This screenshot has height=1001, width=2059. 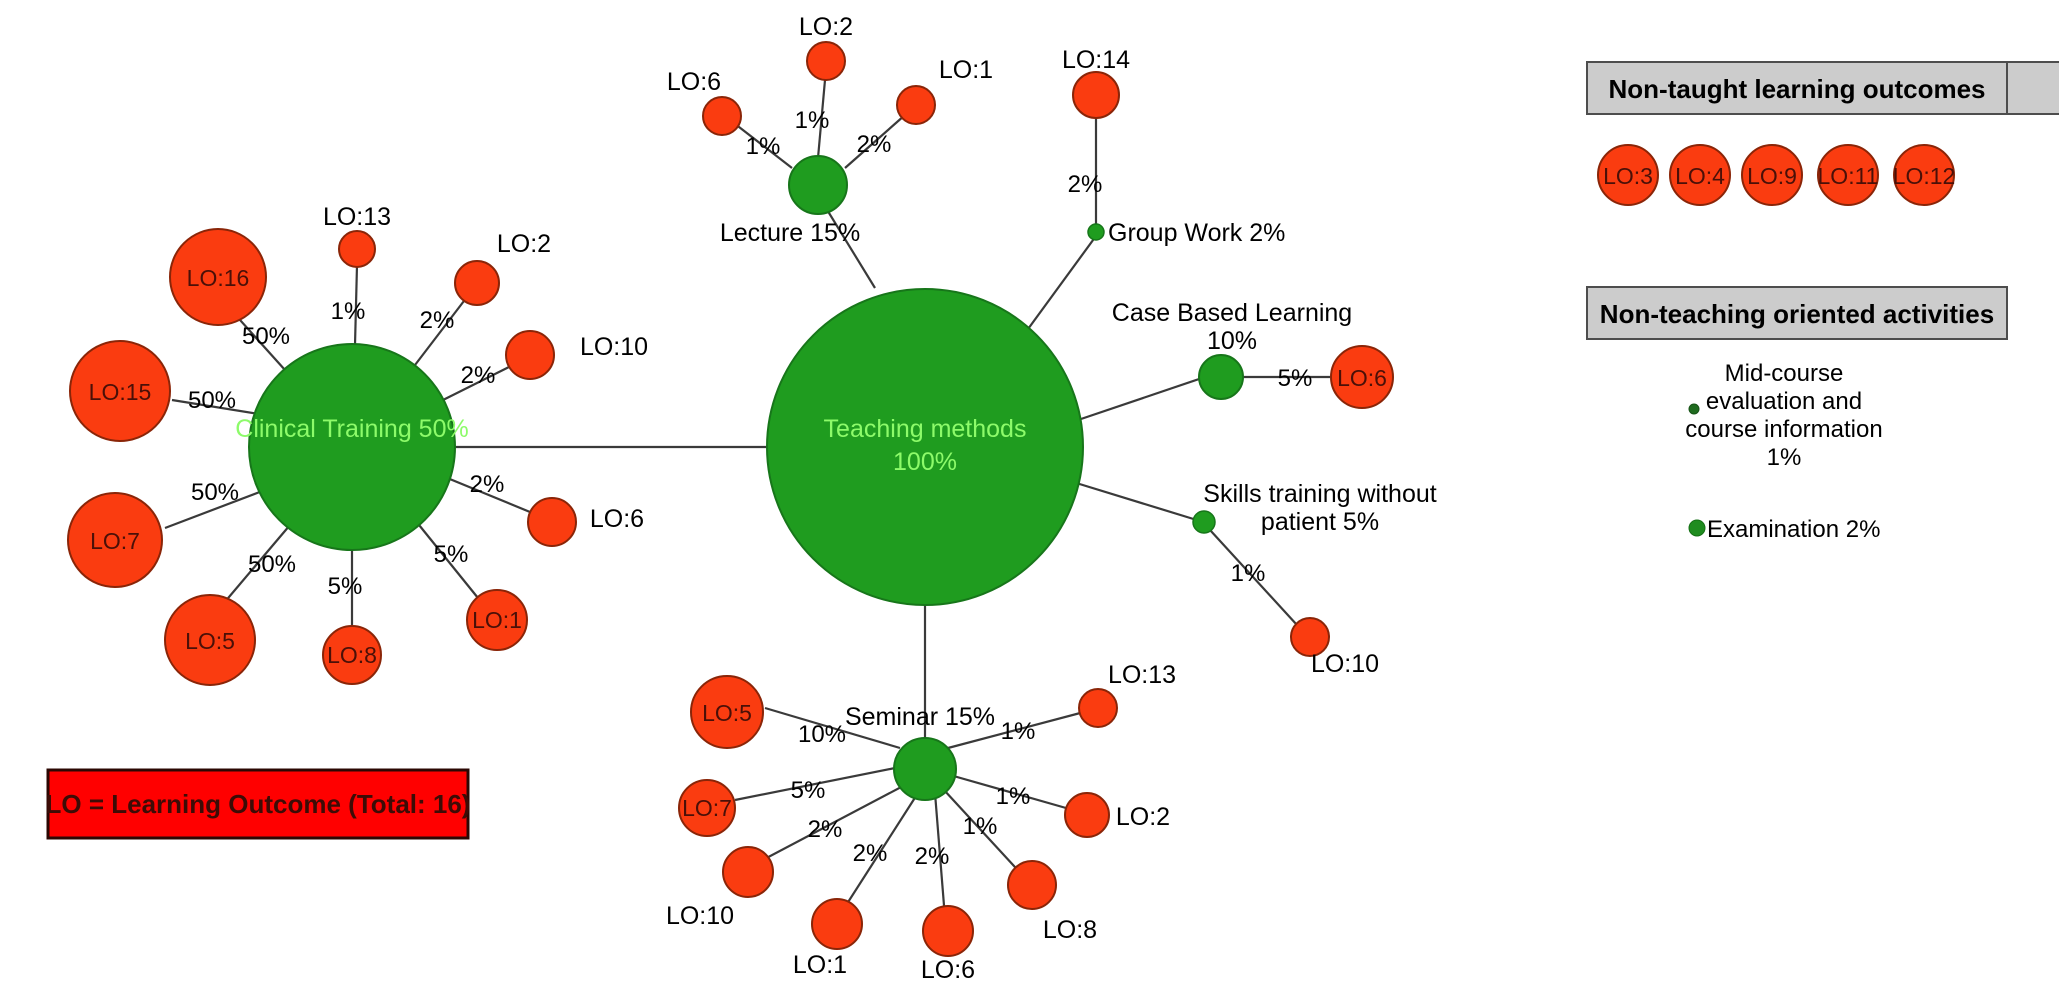 What do you see at coordinates (352, 655) in the screenshot?
I see `node-clinical-lo8: LO:8` at bounding box center [352, 655].